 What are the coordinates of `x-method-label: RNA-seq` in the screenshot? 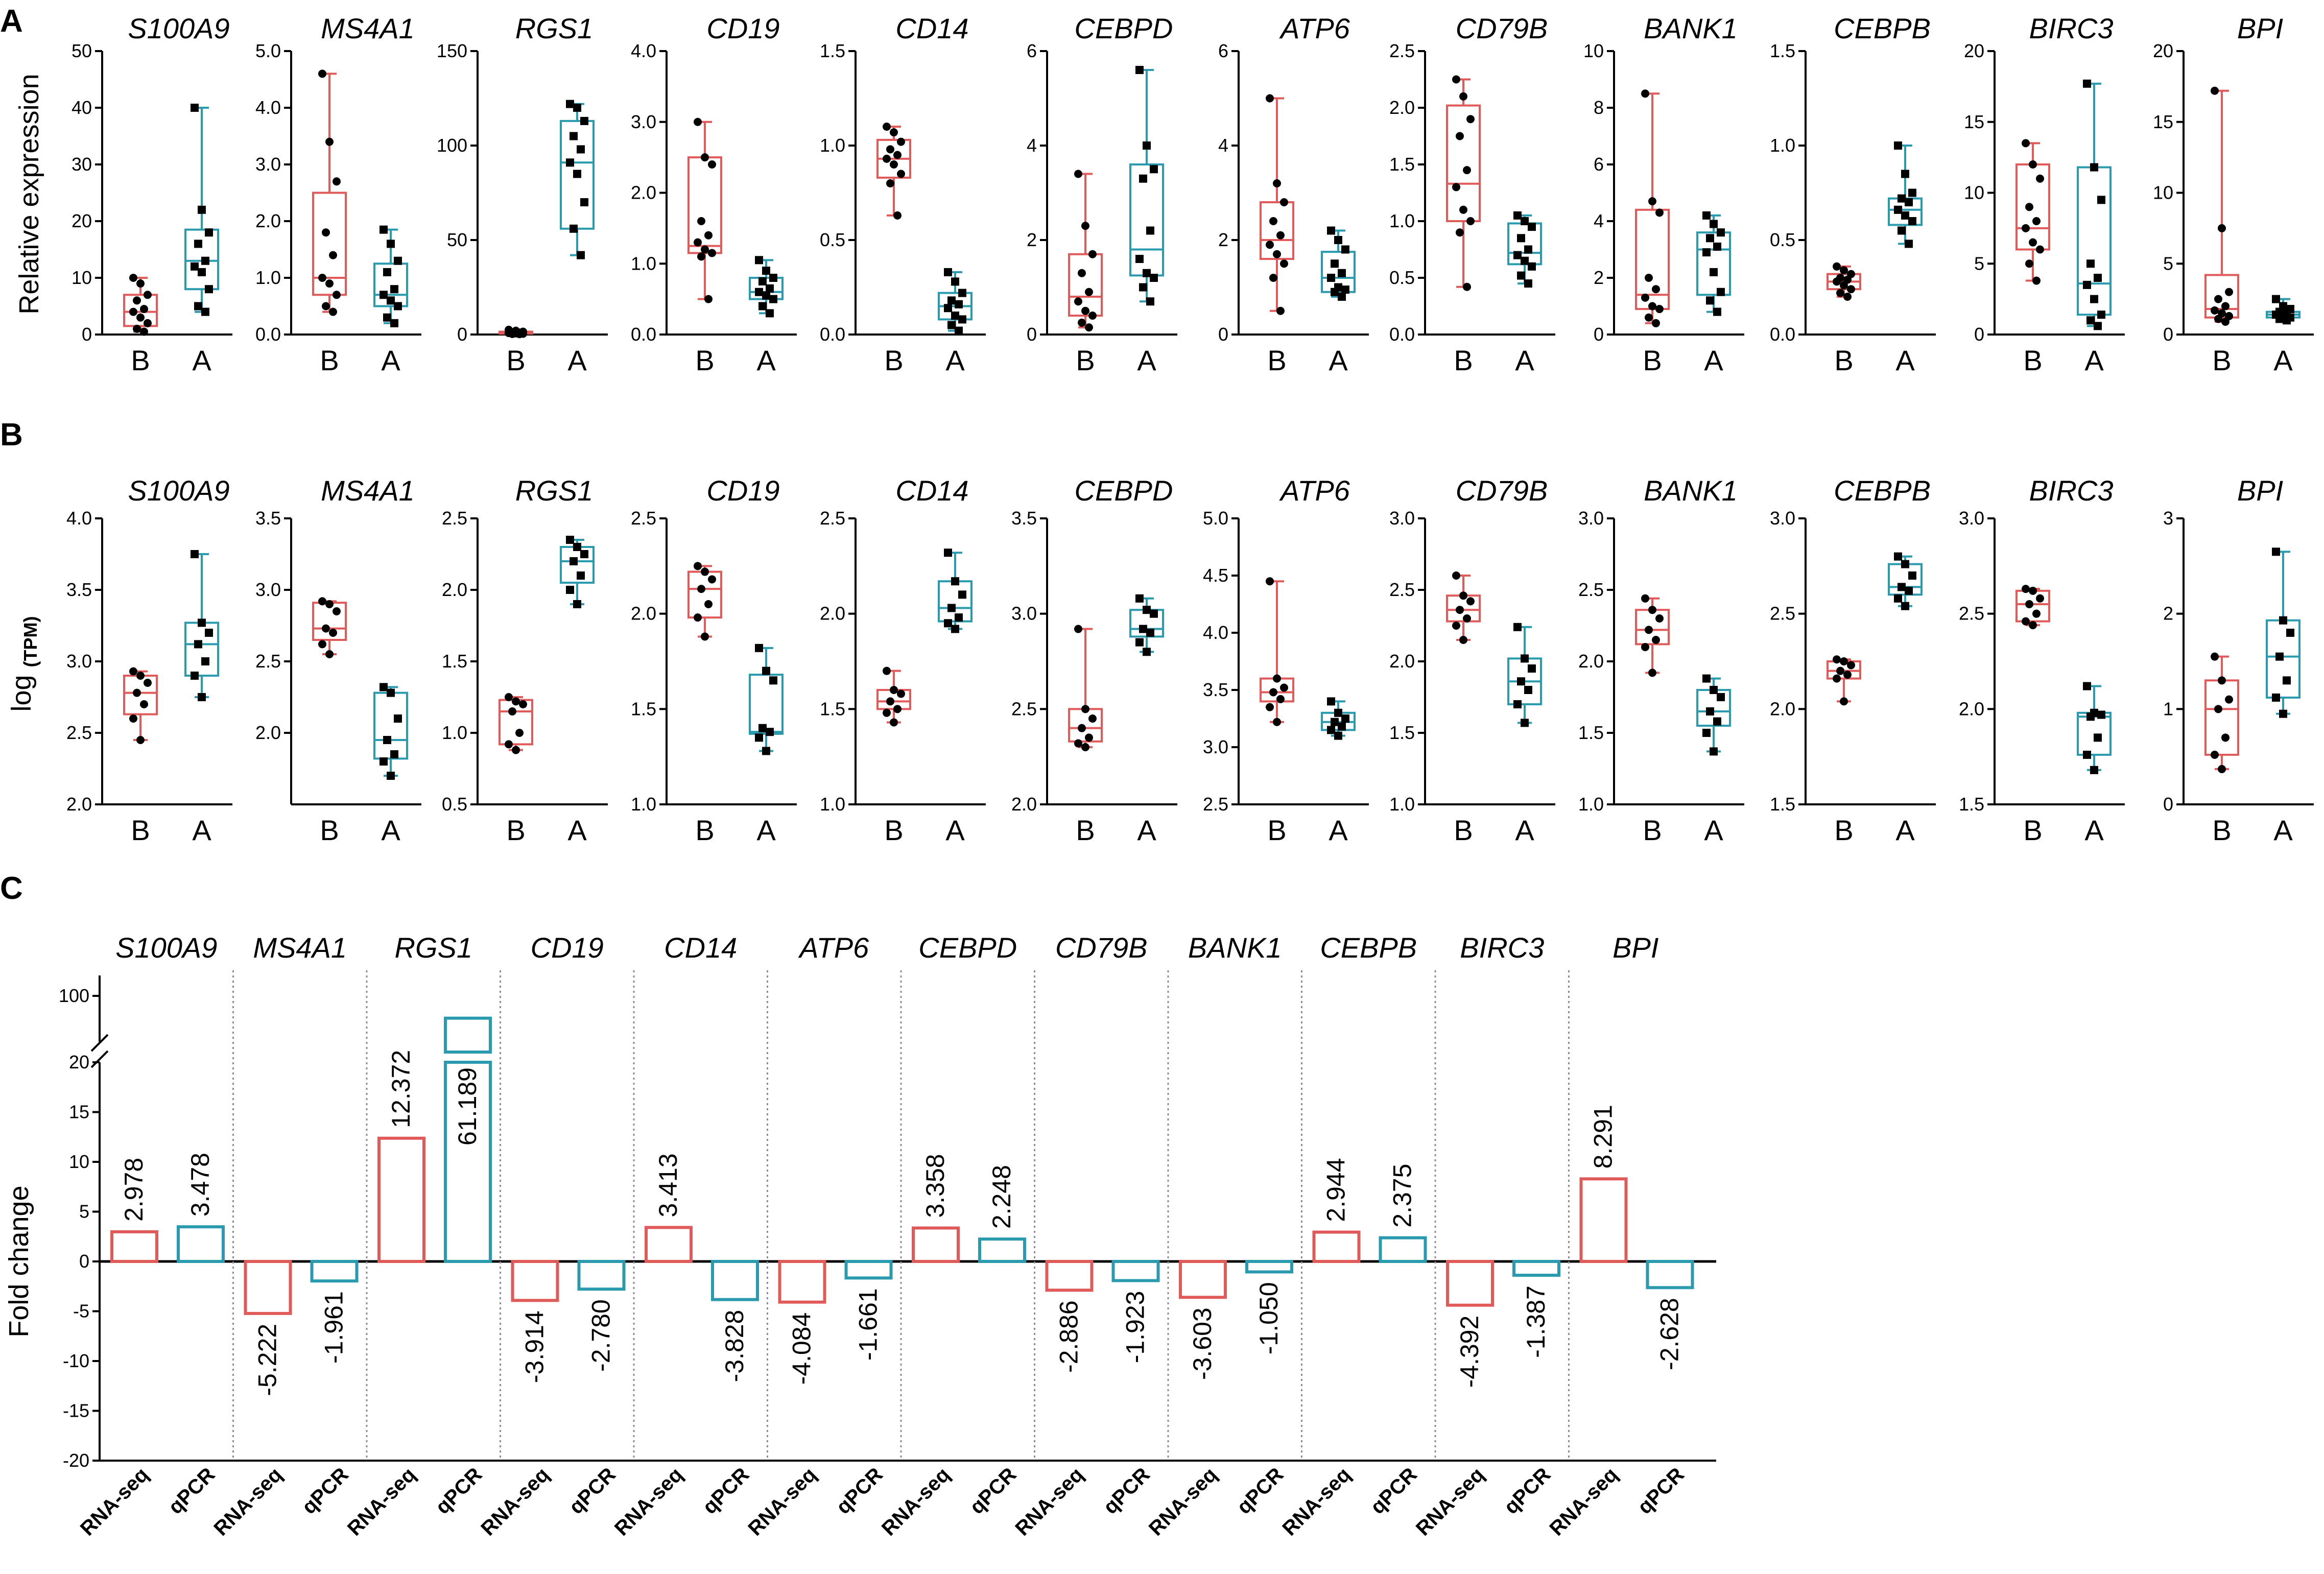 It's located at (782, 1501).